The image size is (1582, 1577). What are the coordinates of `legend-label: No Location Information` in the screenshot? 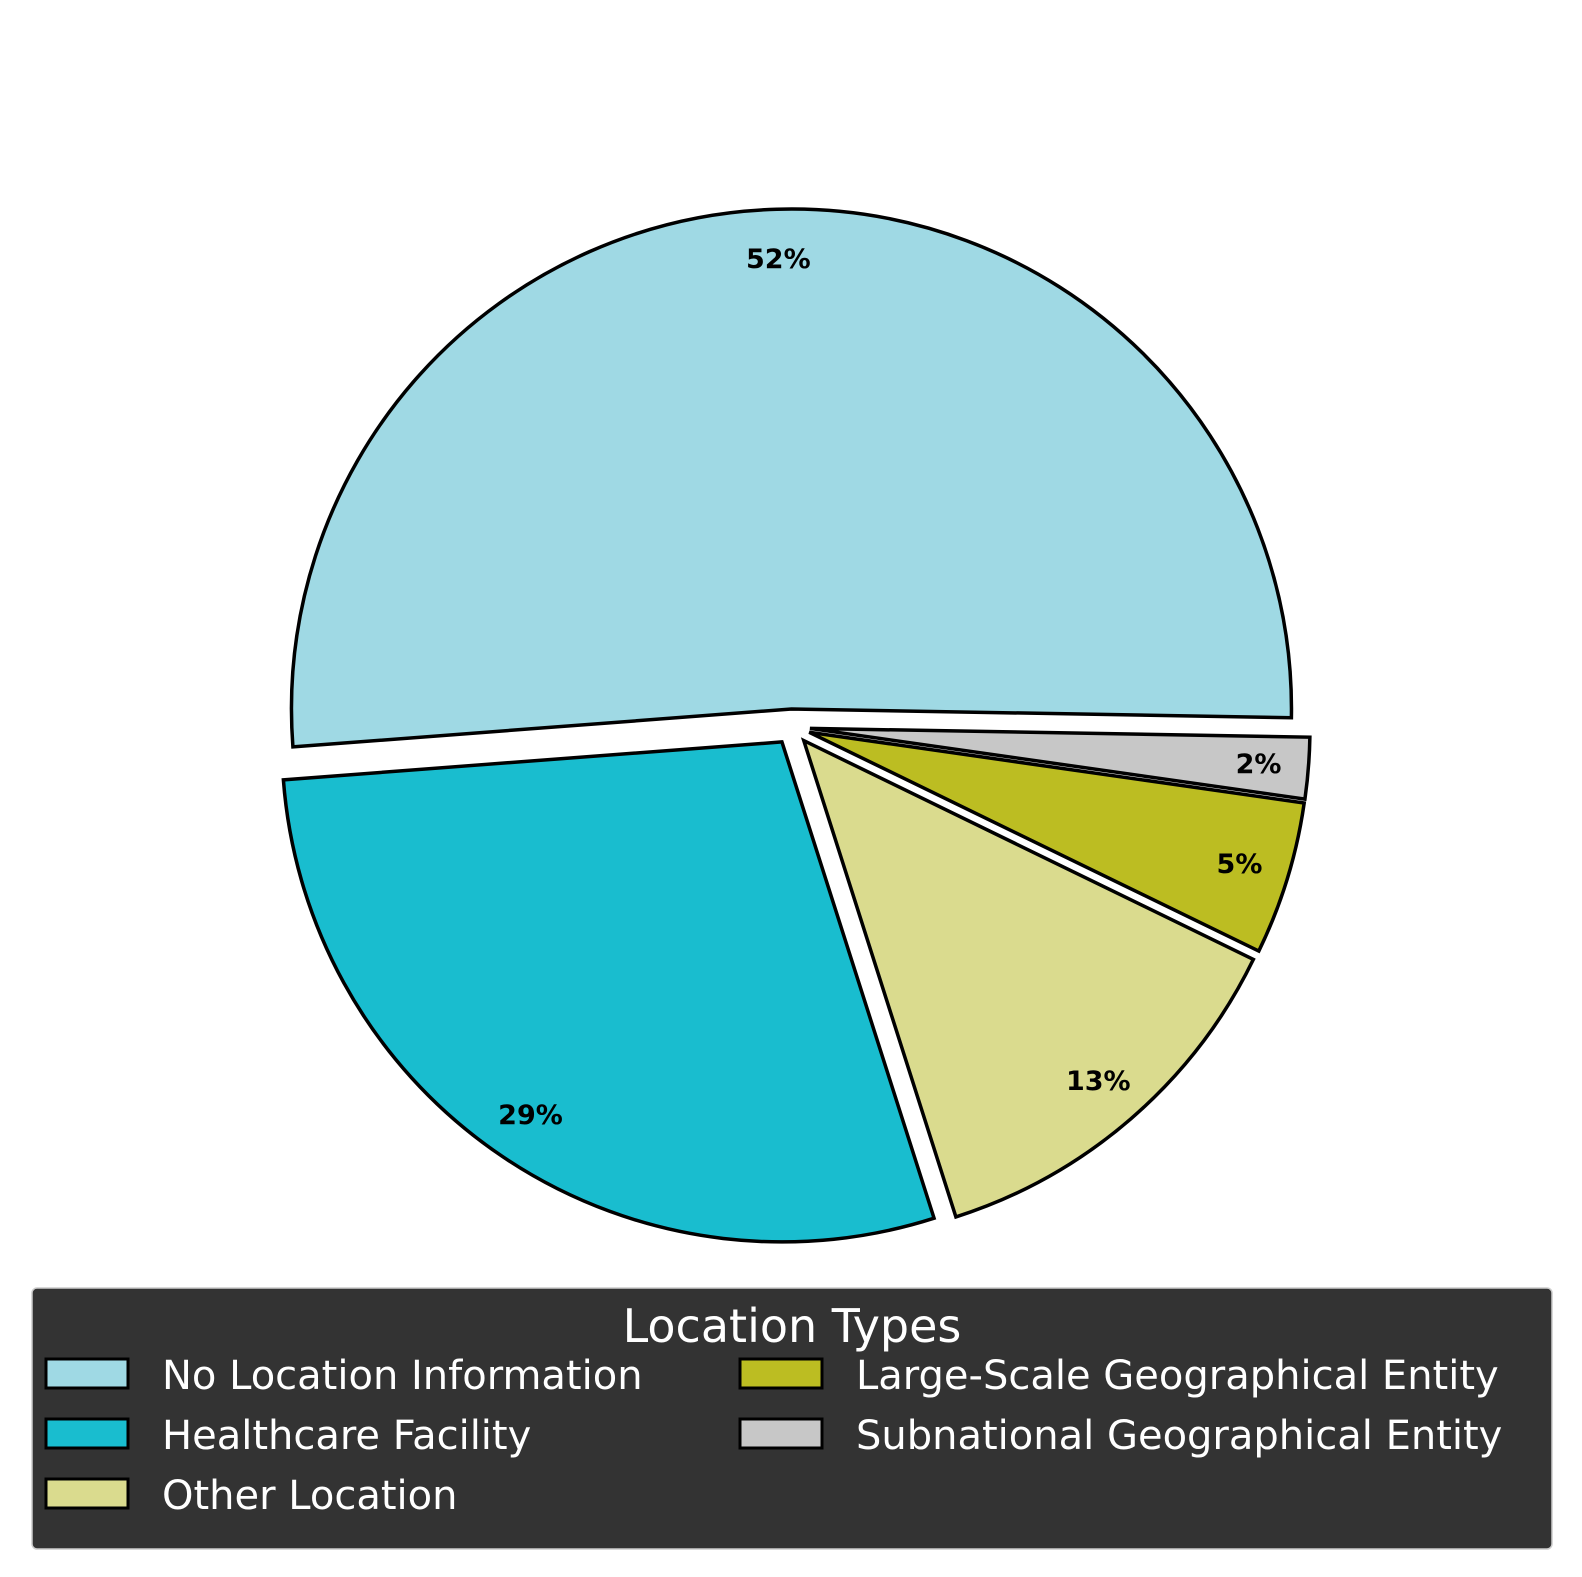 It's located at (402, 1376).